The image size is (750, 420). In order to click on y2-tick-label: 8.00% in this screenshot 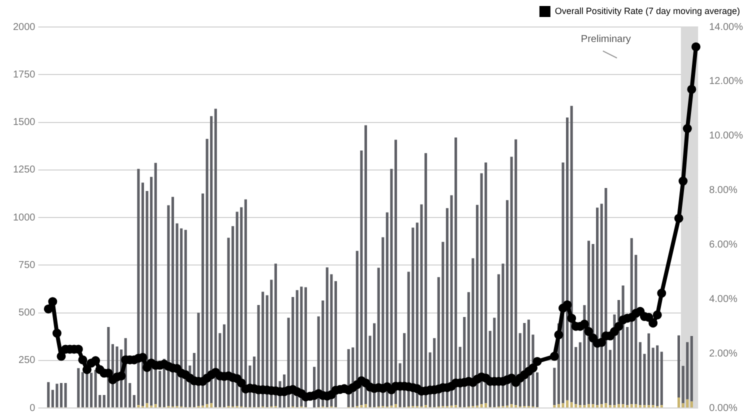, I will do `click(723, 190)`.